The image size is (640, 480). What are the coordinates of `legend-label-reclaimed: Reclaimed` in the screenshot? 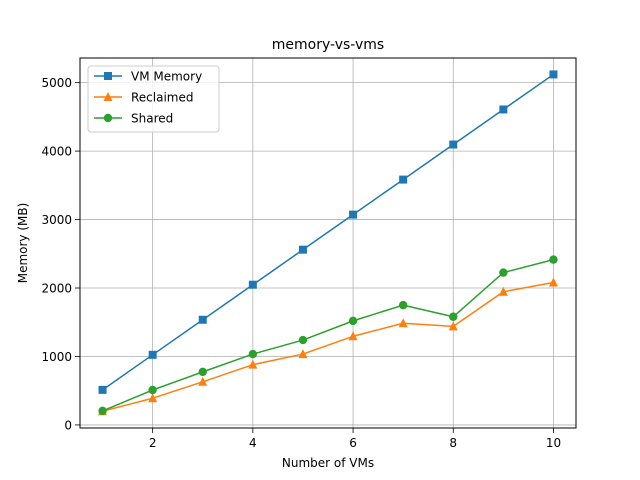 It's located at (162, 98).